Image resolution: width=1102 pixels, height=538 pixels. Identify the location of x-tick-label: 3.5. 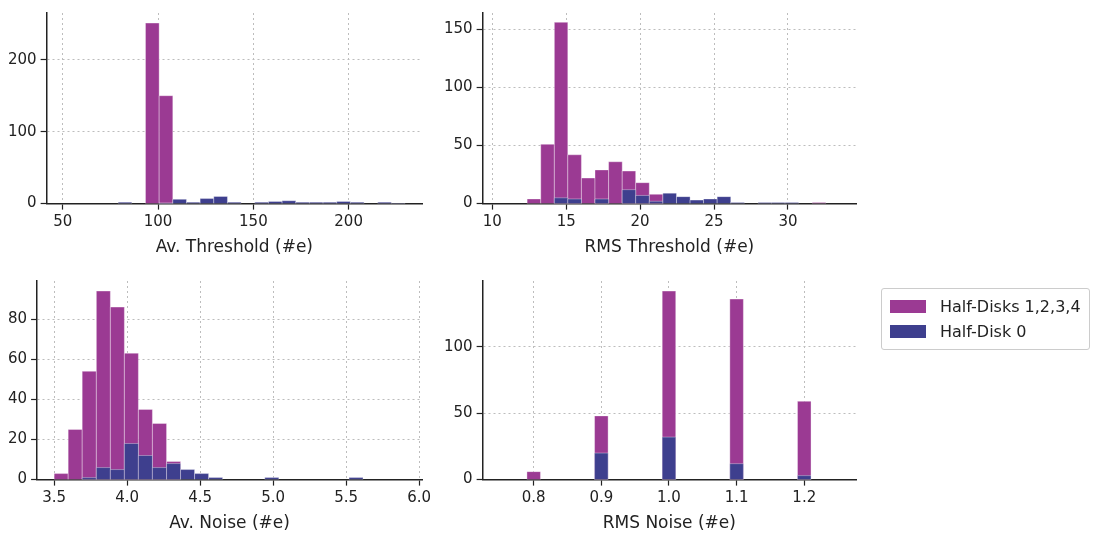
(54, 497).